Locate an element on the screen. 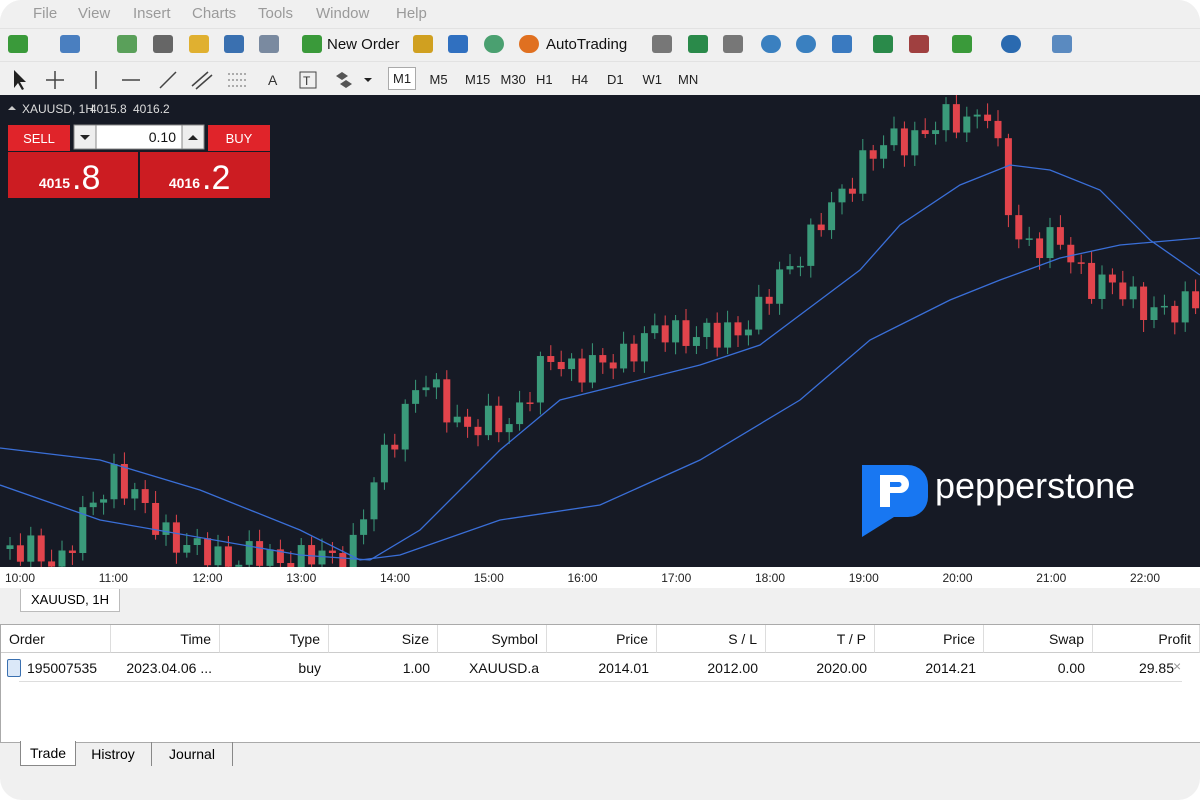 This screenshot has width=1200, height=800. lot-value: 0.10 is located at coordinates (162, 137).